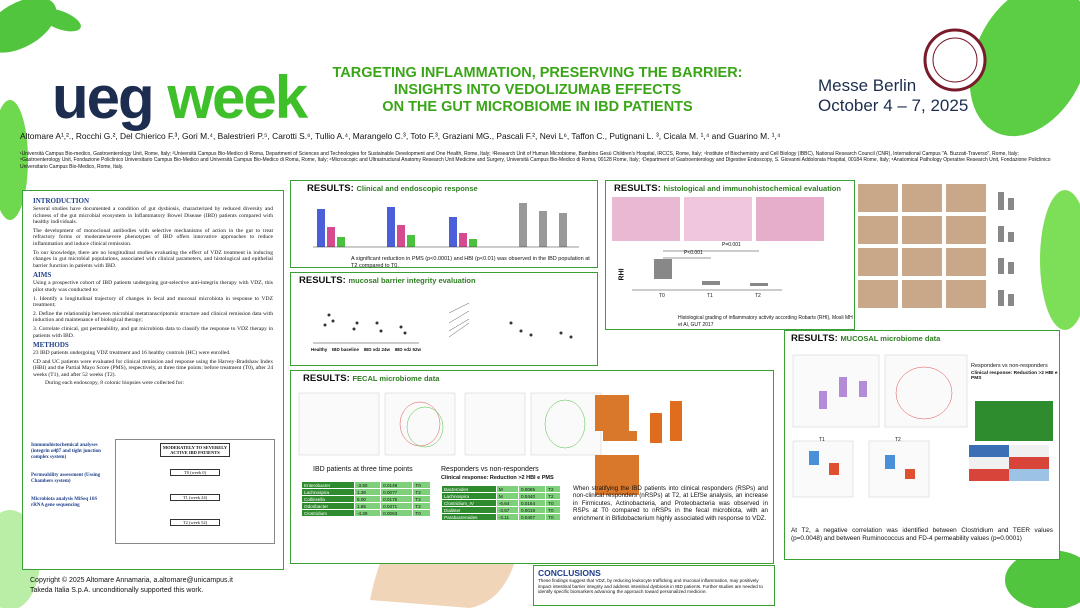 This screenshot has width=1080, height=608. I want to click on table-row: Clostridium -4.29 0.0063 T0, so click(366, 513).